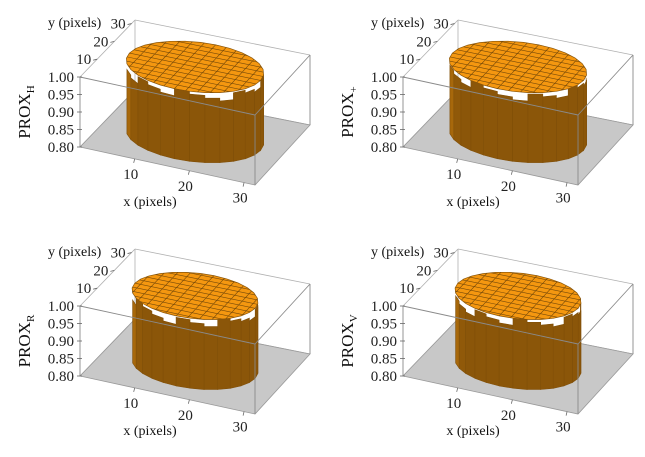  Describe the element at coordinates (349, 340) in the screenshot. I see `z-axis-label: PROXV` at that location.